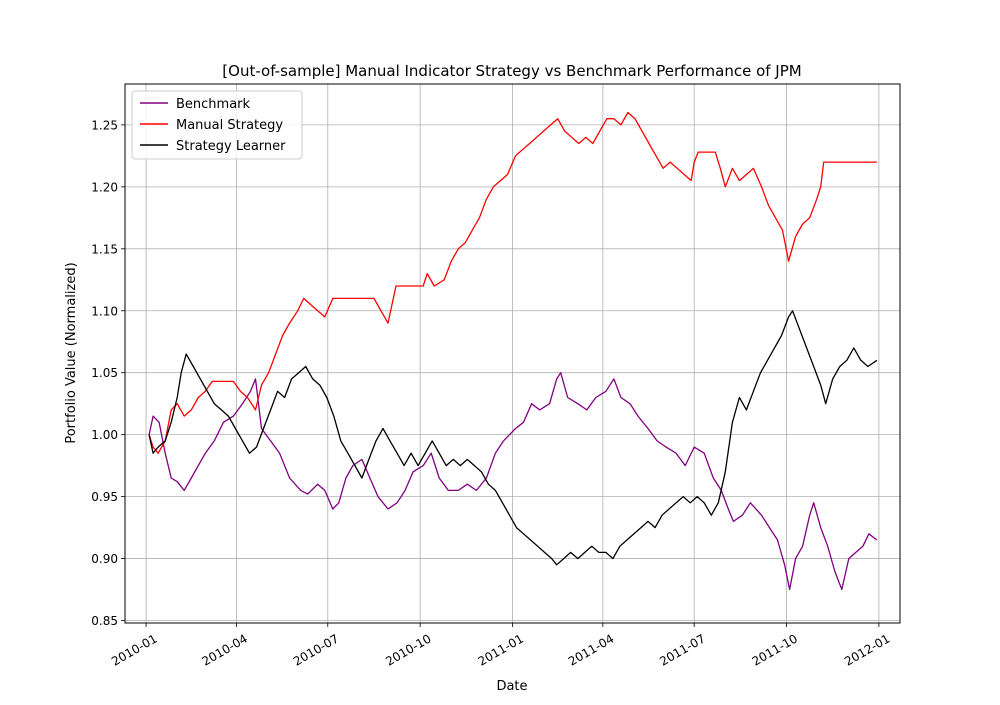  I want to click on legend-label-manual-strategy: Manual Strategy, so click(229, 125).